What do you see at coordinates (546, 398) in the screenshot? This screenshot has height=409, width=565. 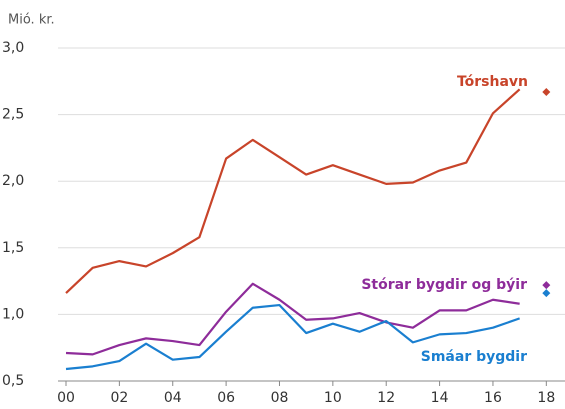 I see `x-tick-label: 18` at bounding box center [546, 398].